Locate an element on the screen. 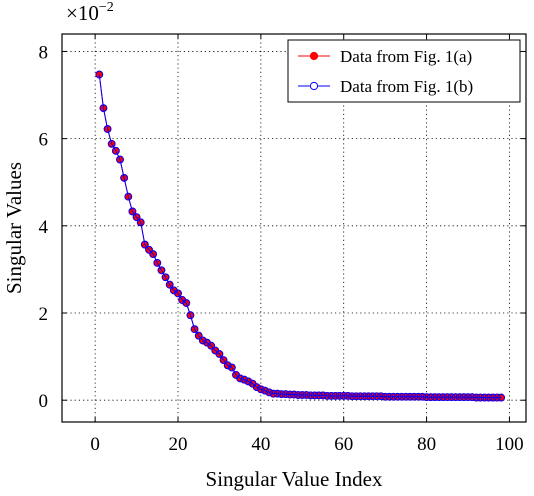 The width and height of the screenshot is (534, 496). y-tick-label: 8 is located at coordinates (44, 52).